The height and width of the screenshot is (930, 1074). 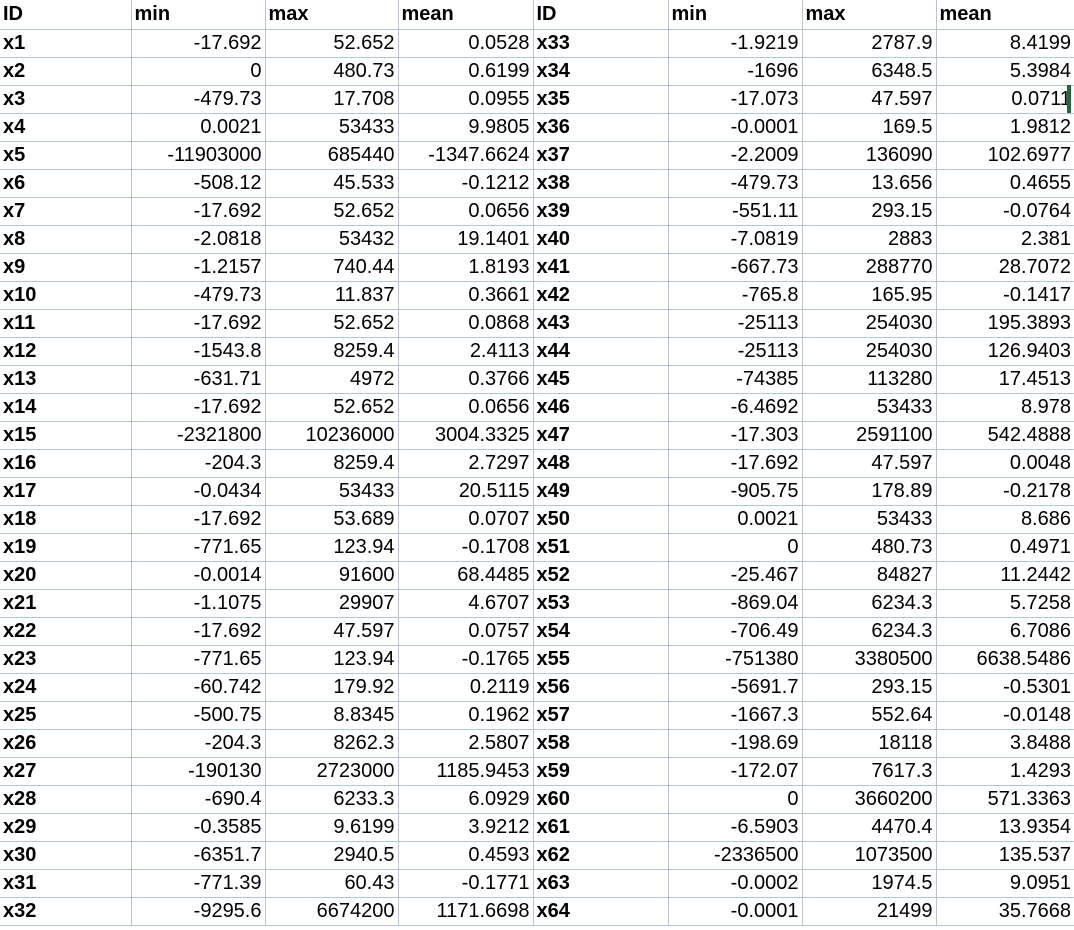 What do you see at coordinates (466, 15) in the screenshot?
I see `header-cell-3: mean` at bounding box center [466, 15].